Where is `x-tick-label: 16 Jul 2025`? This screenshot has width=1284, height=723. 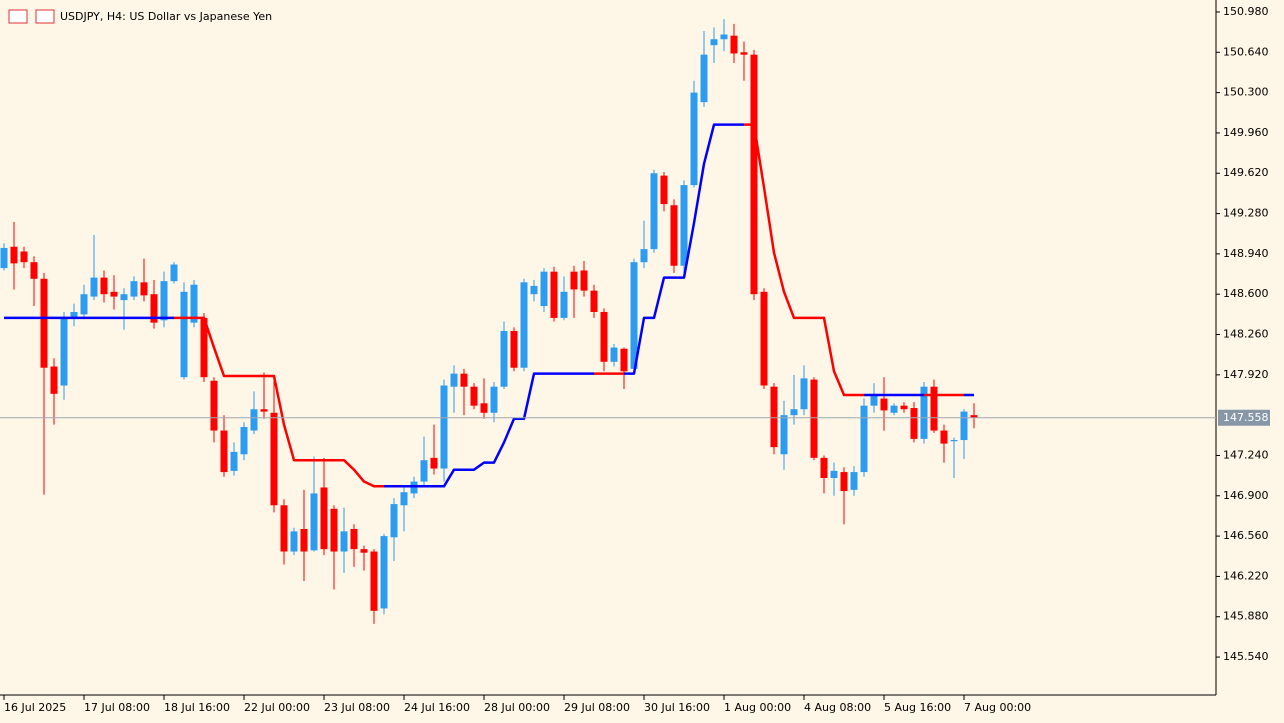
x-tick-label: 16 Jul 2025 is located at coordinates (35, 707).